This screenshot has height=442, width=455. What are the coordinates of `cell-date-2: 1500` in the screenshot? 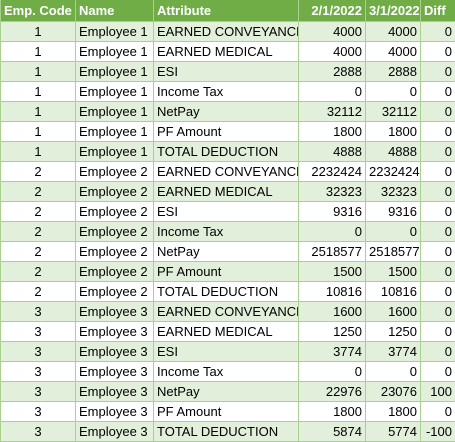 It's located at (393, 271).